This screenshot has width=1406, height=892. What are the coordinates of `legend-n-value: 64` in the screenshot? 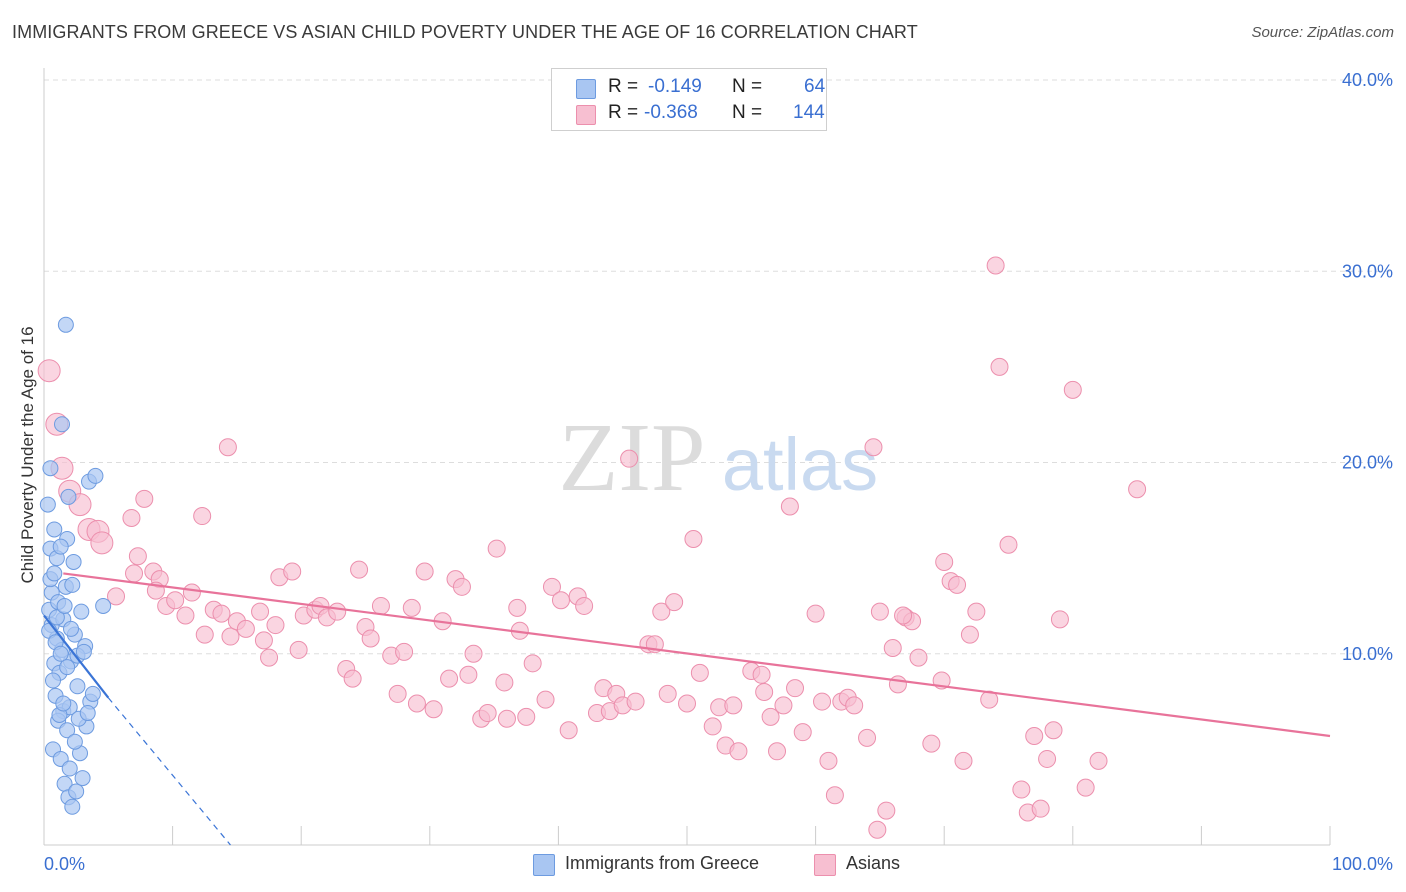 It's located at (815, 86).